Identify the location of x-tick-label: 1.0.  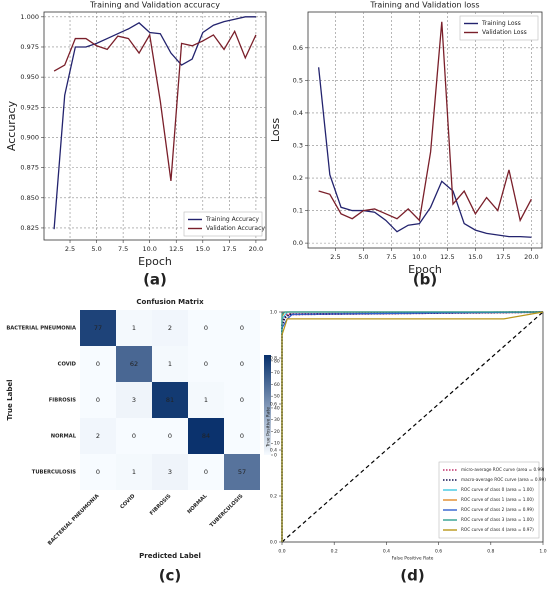
(542, 552).